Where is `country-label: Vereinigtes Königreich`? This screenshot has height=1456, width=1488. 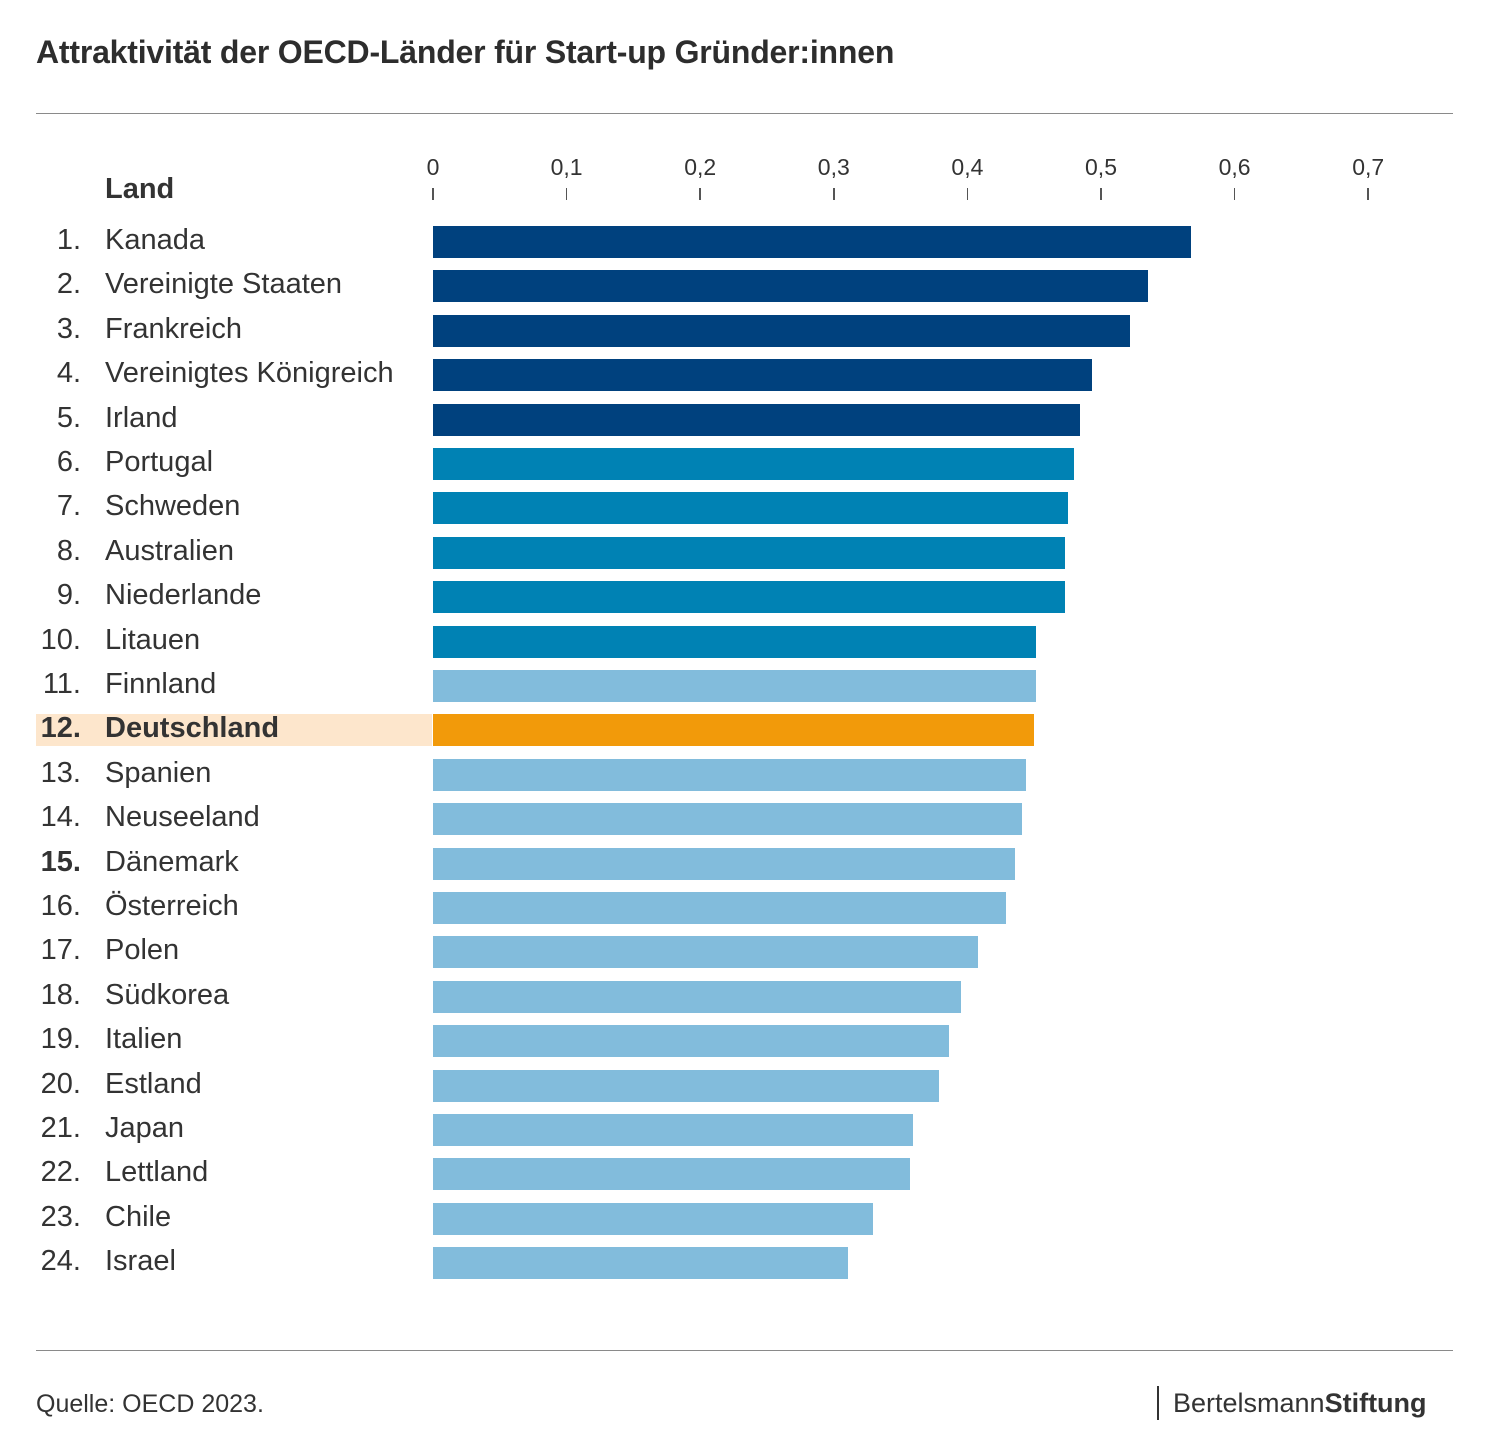 country-label: Vereinigtes Königreich is located at coordinates (249, 373).